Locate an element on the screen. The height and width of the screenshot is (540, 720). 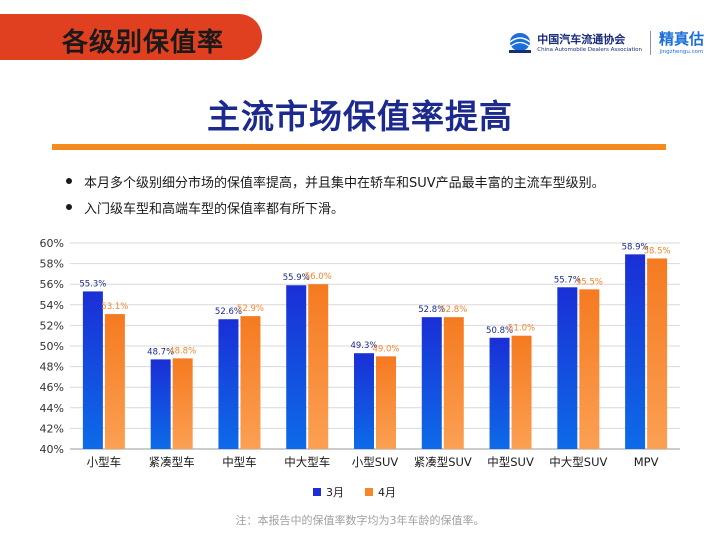
data-label: 52.9% is located at coordinates (250, 309).